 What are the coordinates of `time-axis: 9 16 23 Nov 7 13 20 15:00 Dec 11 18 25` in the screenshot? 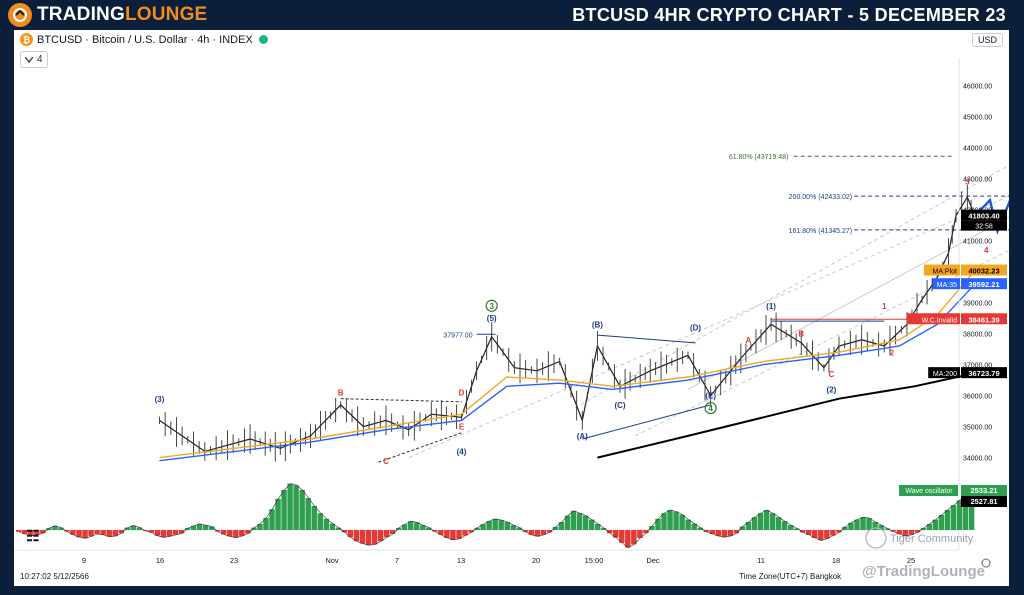 It's located at (486, 557).